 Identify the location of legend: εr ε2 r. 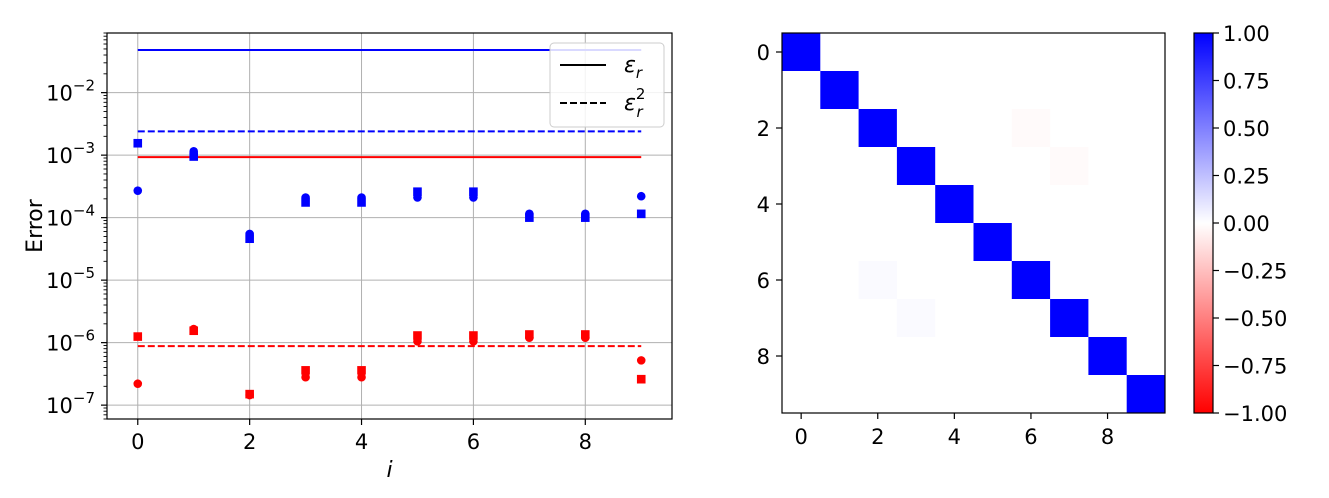
(607, 85).